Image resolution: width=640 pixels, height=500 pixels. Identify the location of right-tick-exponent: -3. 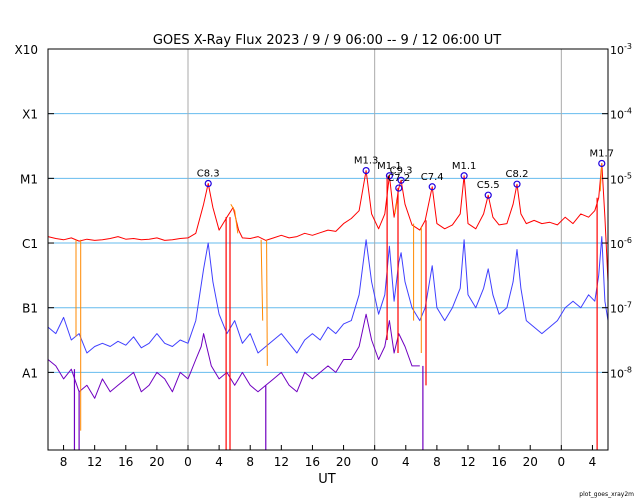
(628, 46).